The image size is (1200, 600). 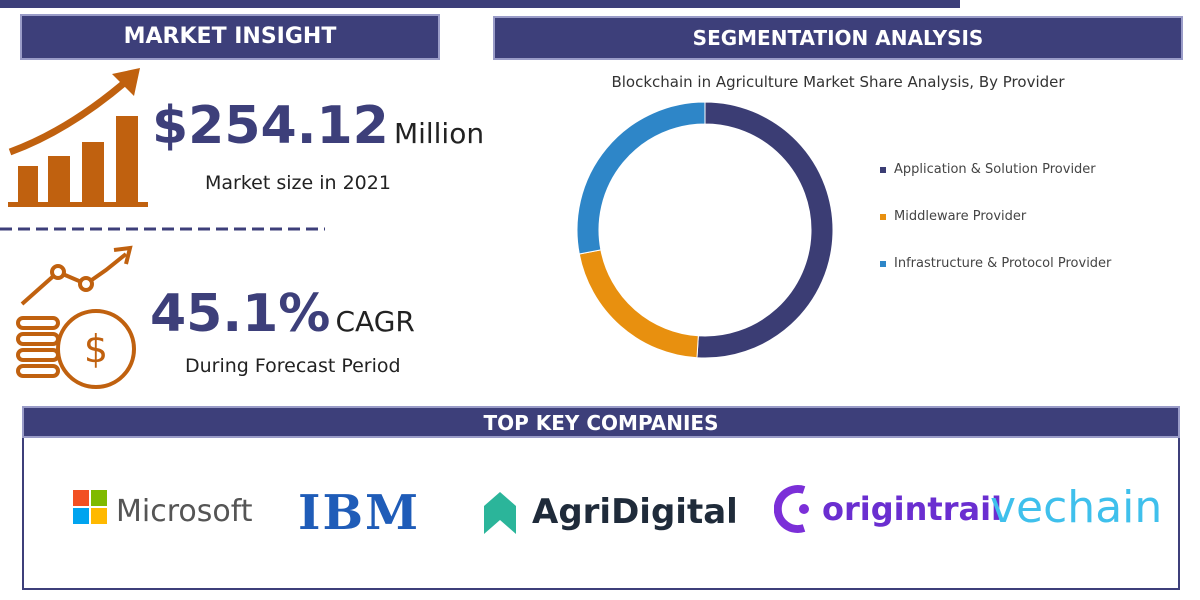 What do you see at coordinates (838, 38) in the screenshot?
I see `section-heading: SEGMENTATION ANALYSIS` at bounding box center [838, 38].